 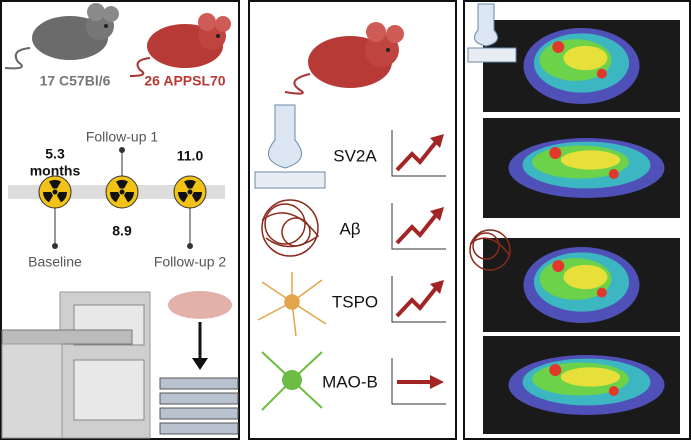 What do you see at coordinates (292, 381) in the screenshot?
I see `neuron-icon` at bounding box center [292, 381].